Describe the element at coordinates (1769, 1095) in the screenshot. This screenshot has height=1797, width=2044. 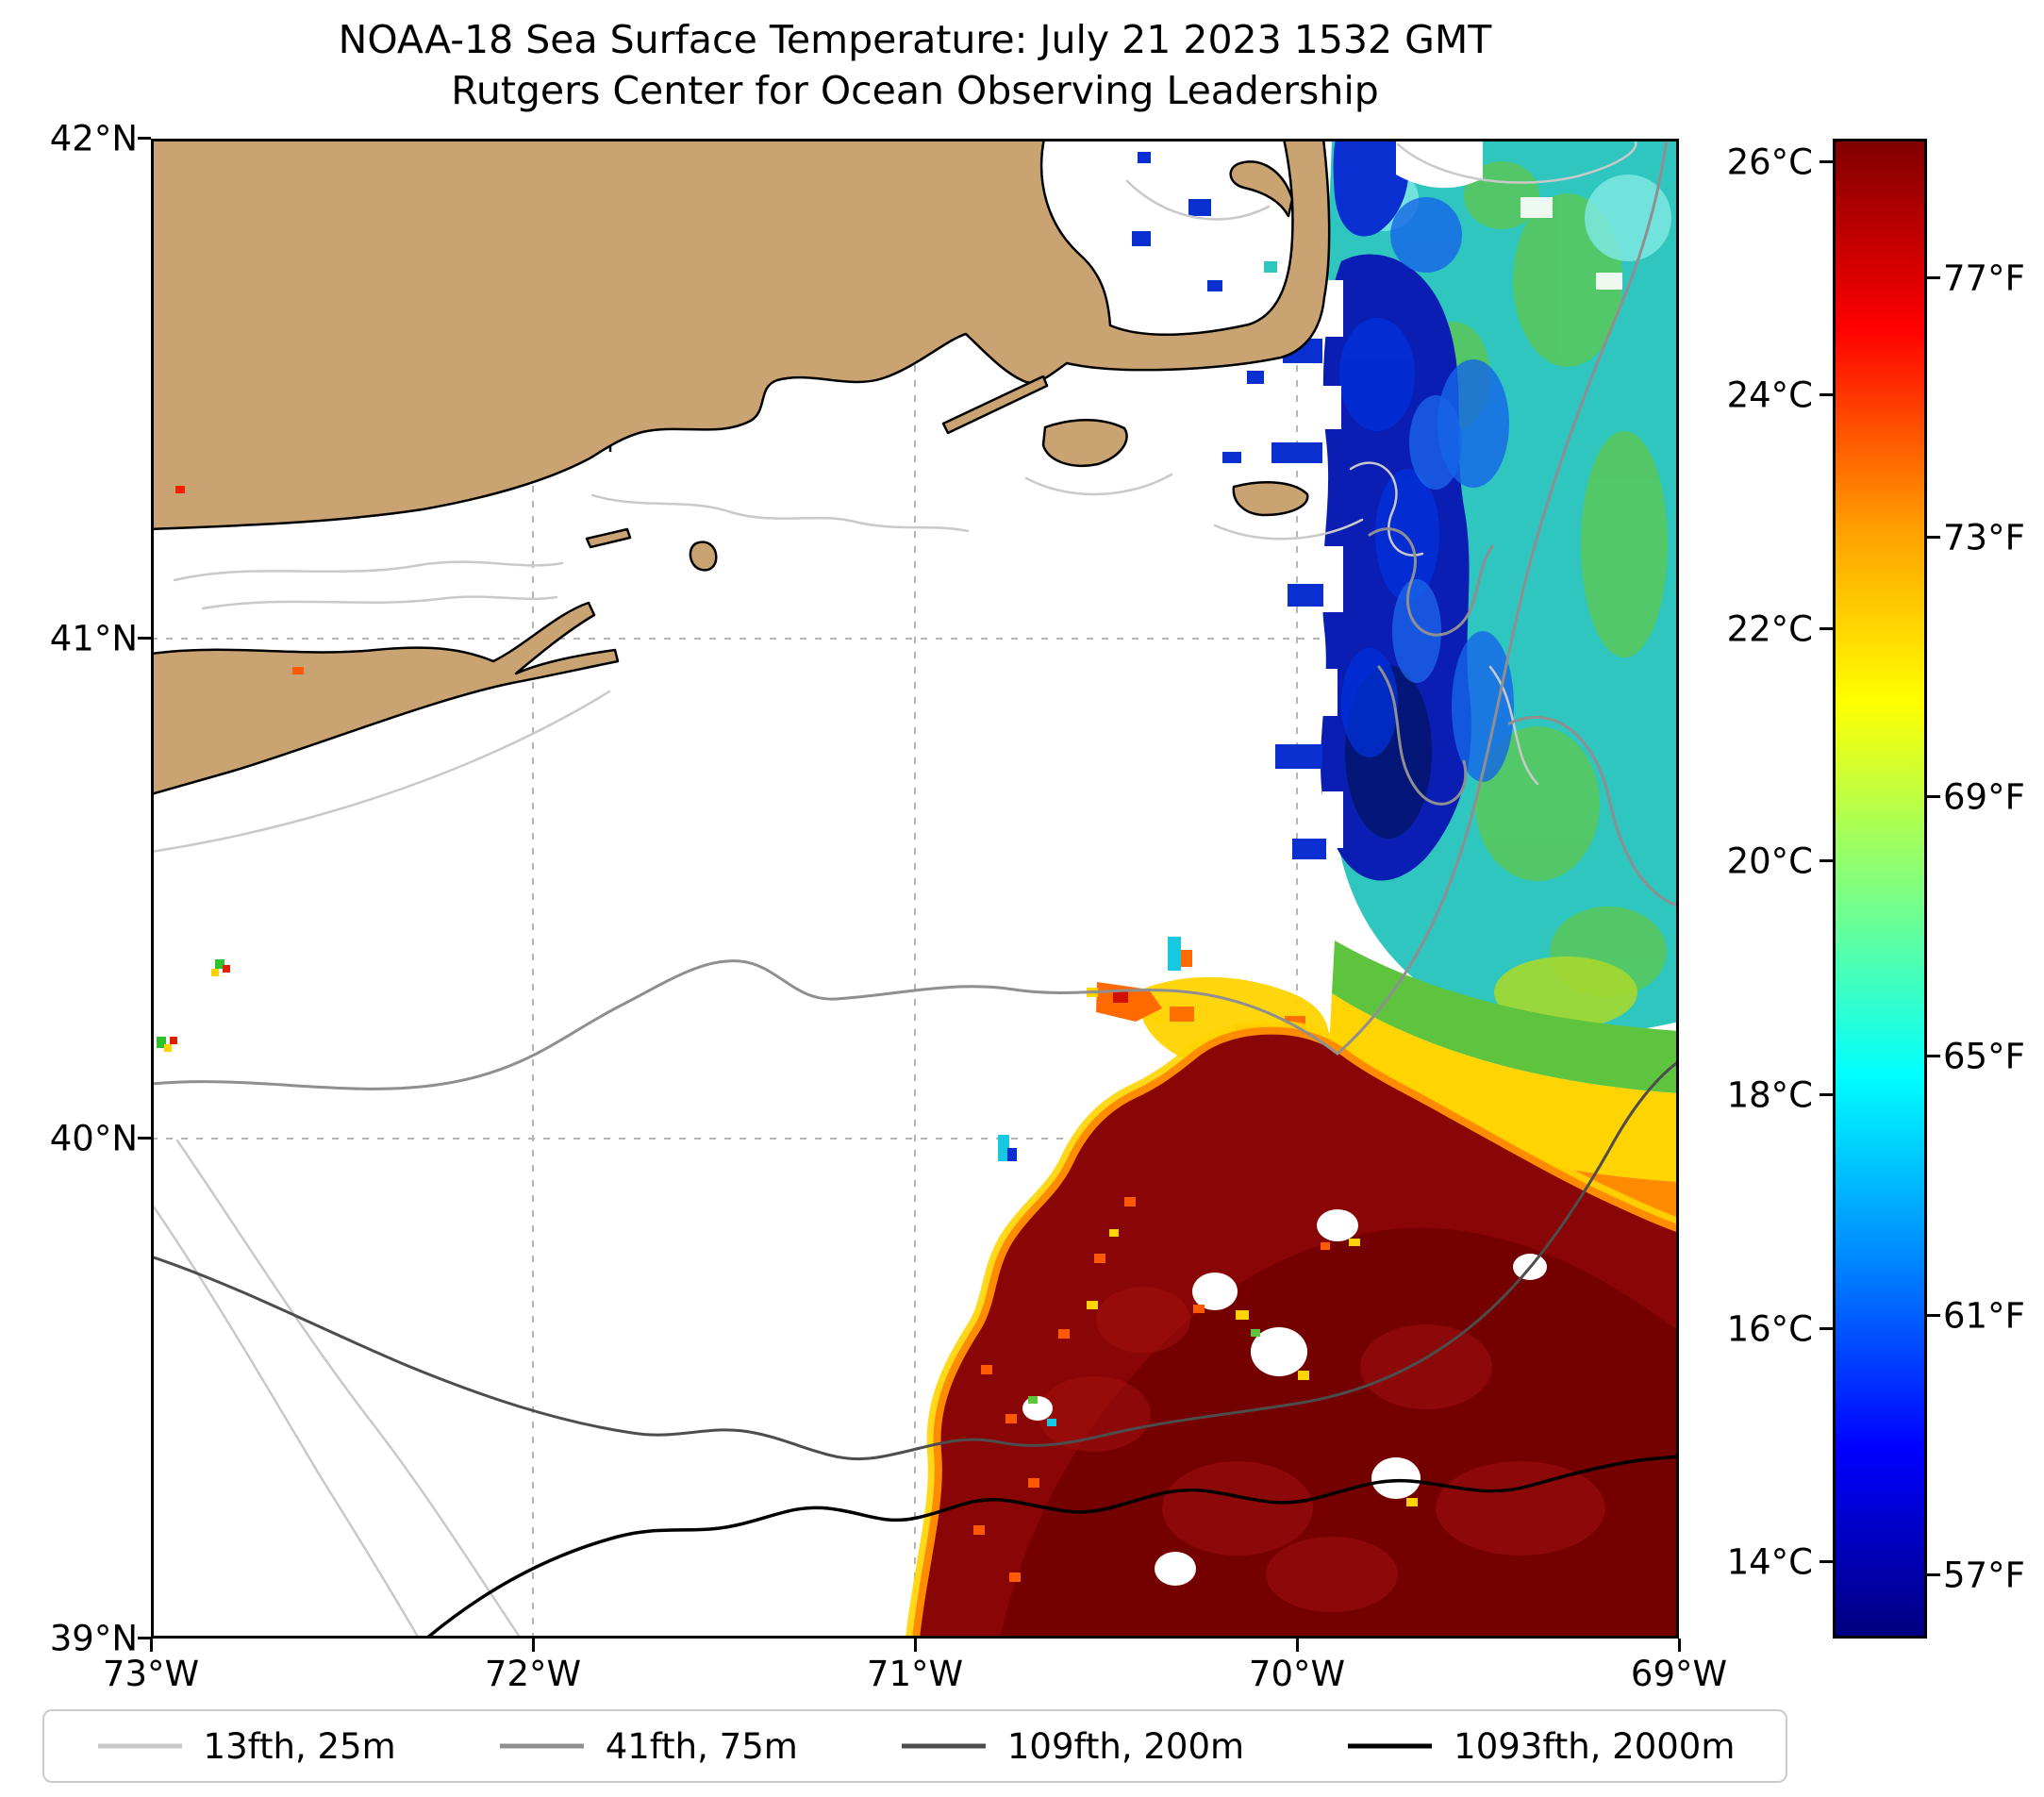
I see `cbar-tick-18c: 18°C` at that location.